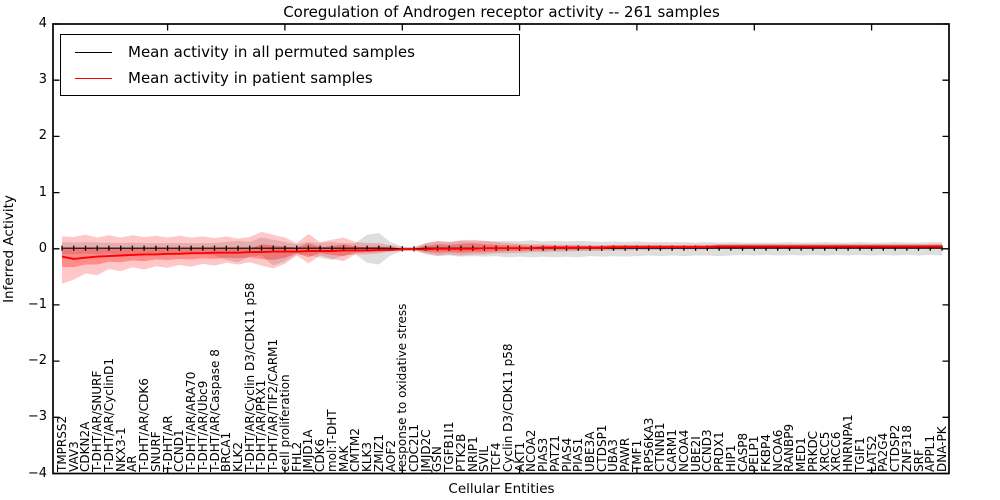  I want to click on legend-row-patient: Mean activity in patient samples, so click(297, 78).